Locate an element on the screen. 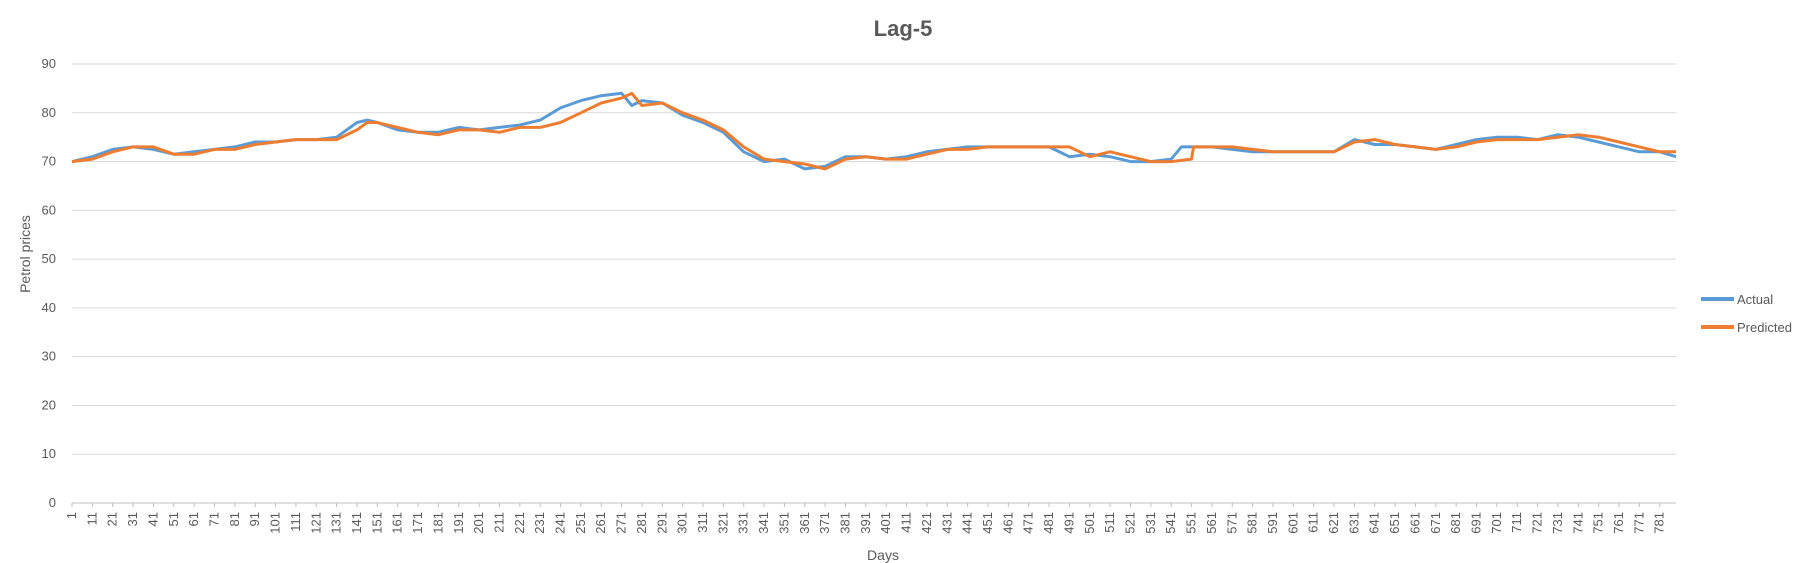 The height and width of the screenshot is (563, 1797). x-tick-label: 81 is located at coordinates (234, 519).